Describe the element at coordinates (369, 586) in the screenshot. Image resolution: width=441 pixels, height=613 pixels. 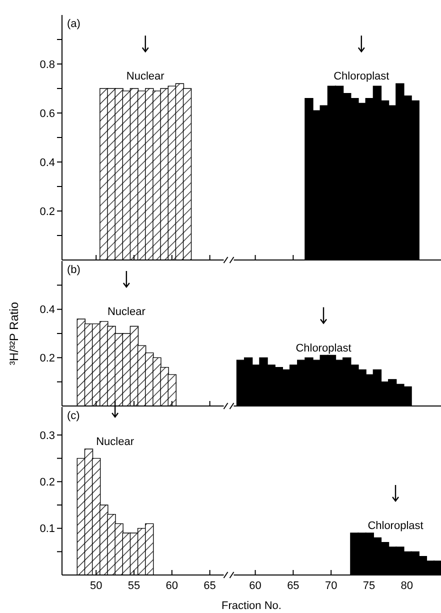
I see `x-tick-label: 75` at that location.